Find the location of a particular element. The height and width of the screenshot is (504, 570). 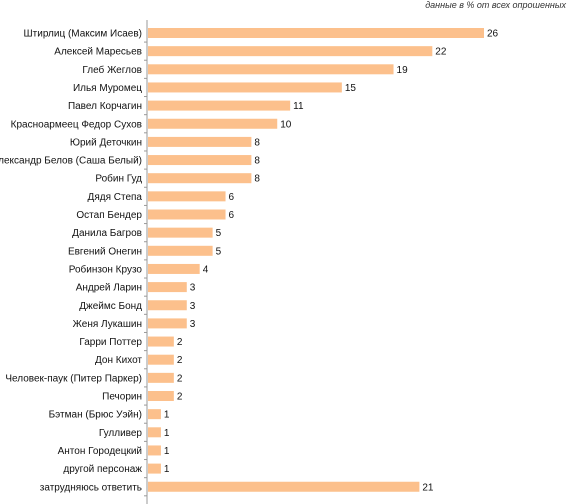

category-label: Штирлиц (Максим Исаев) is located at coordinates (83, 34).